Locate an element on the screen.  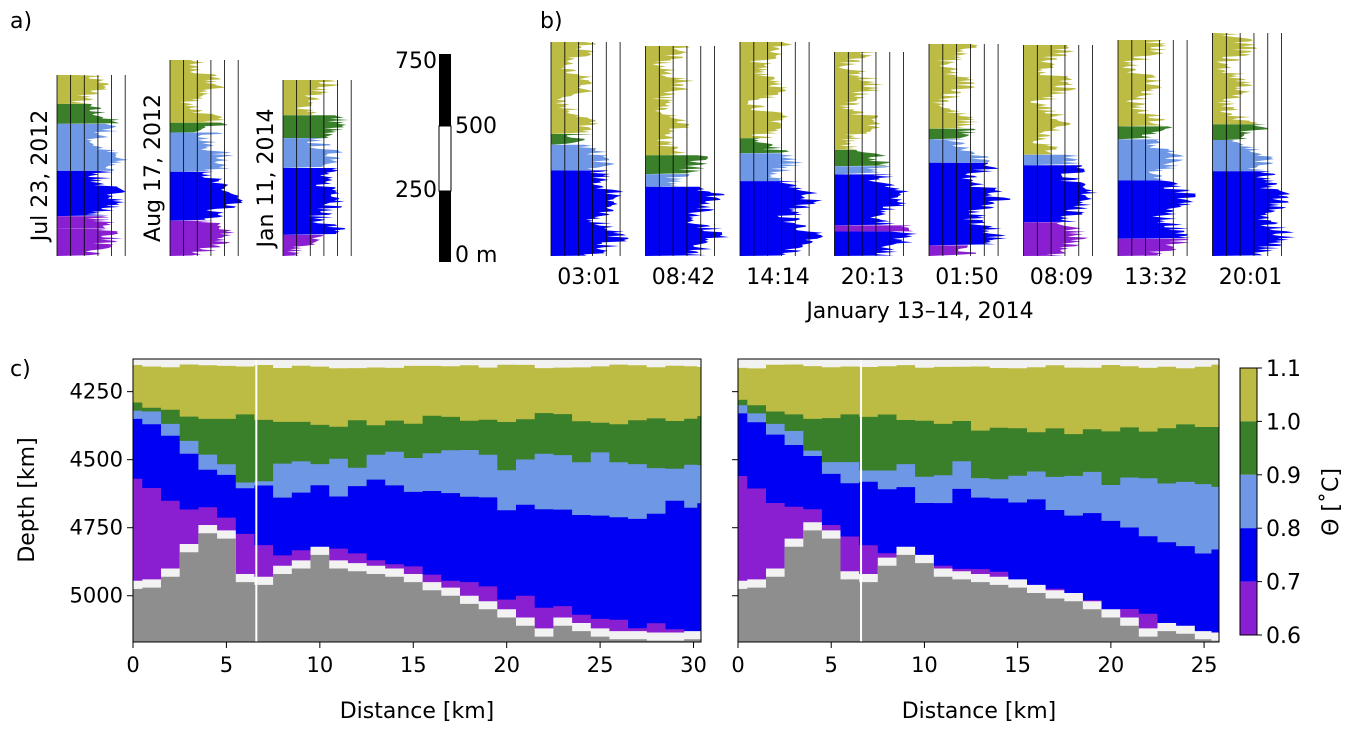
panel-c-left-xlabel: Distance [km] is located at coordinates (417, 711).